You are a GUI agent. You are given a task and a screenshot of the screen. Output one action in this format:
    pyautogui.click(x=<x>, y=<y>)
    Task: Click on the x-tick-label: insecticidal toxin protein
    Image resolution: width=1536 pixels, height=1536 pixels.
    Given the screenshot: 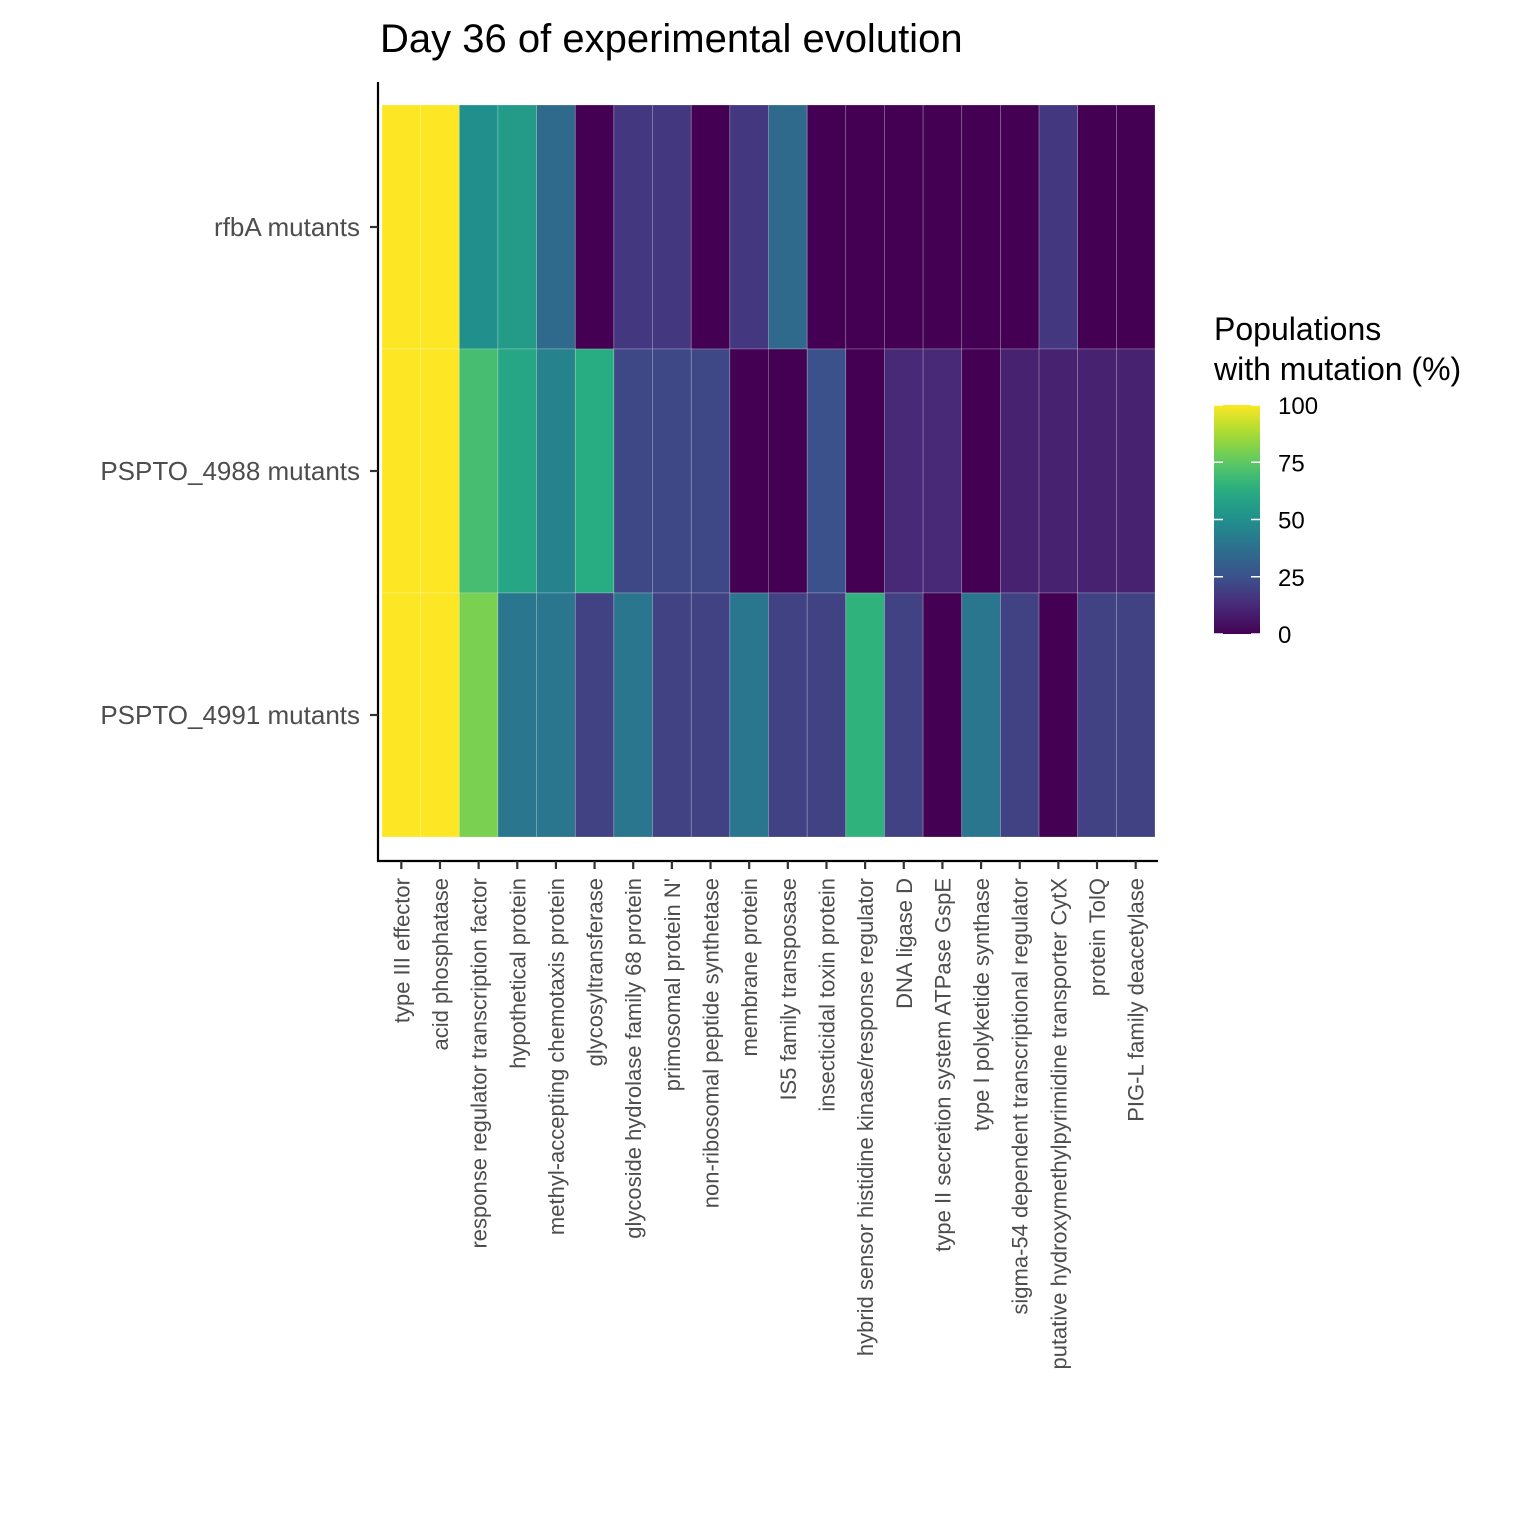 What is the action you would take?
    pyautogui.click(x=826, y=995)
    